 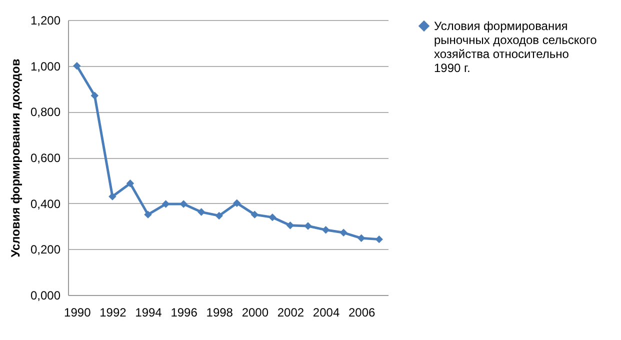 I want to click on x-tick-label: 1996, so click(x=184, y=313).